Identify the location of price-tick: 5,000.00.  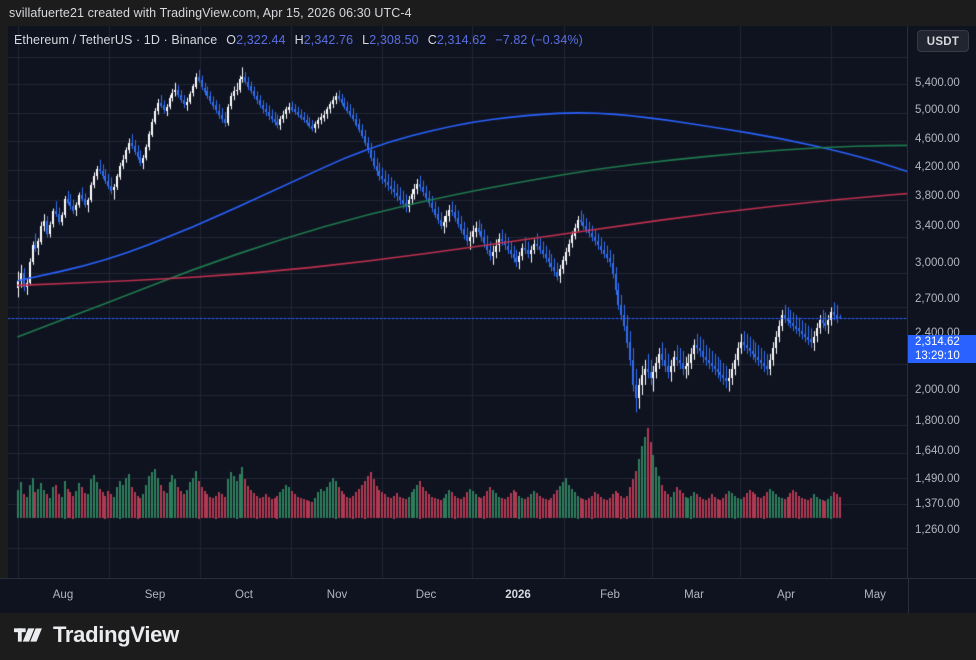
(937, 110).